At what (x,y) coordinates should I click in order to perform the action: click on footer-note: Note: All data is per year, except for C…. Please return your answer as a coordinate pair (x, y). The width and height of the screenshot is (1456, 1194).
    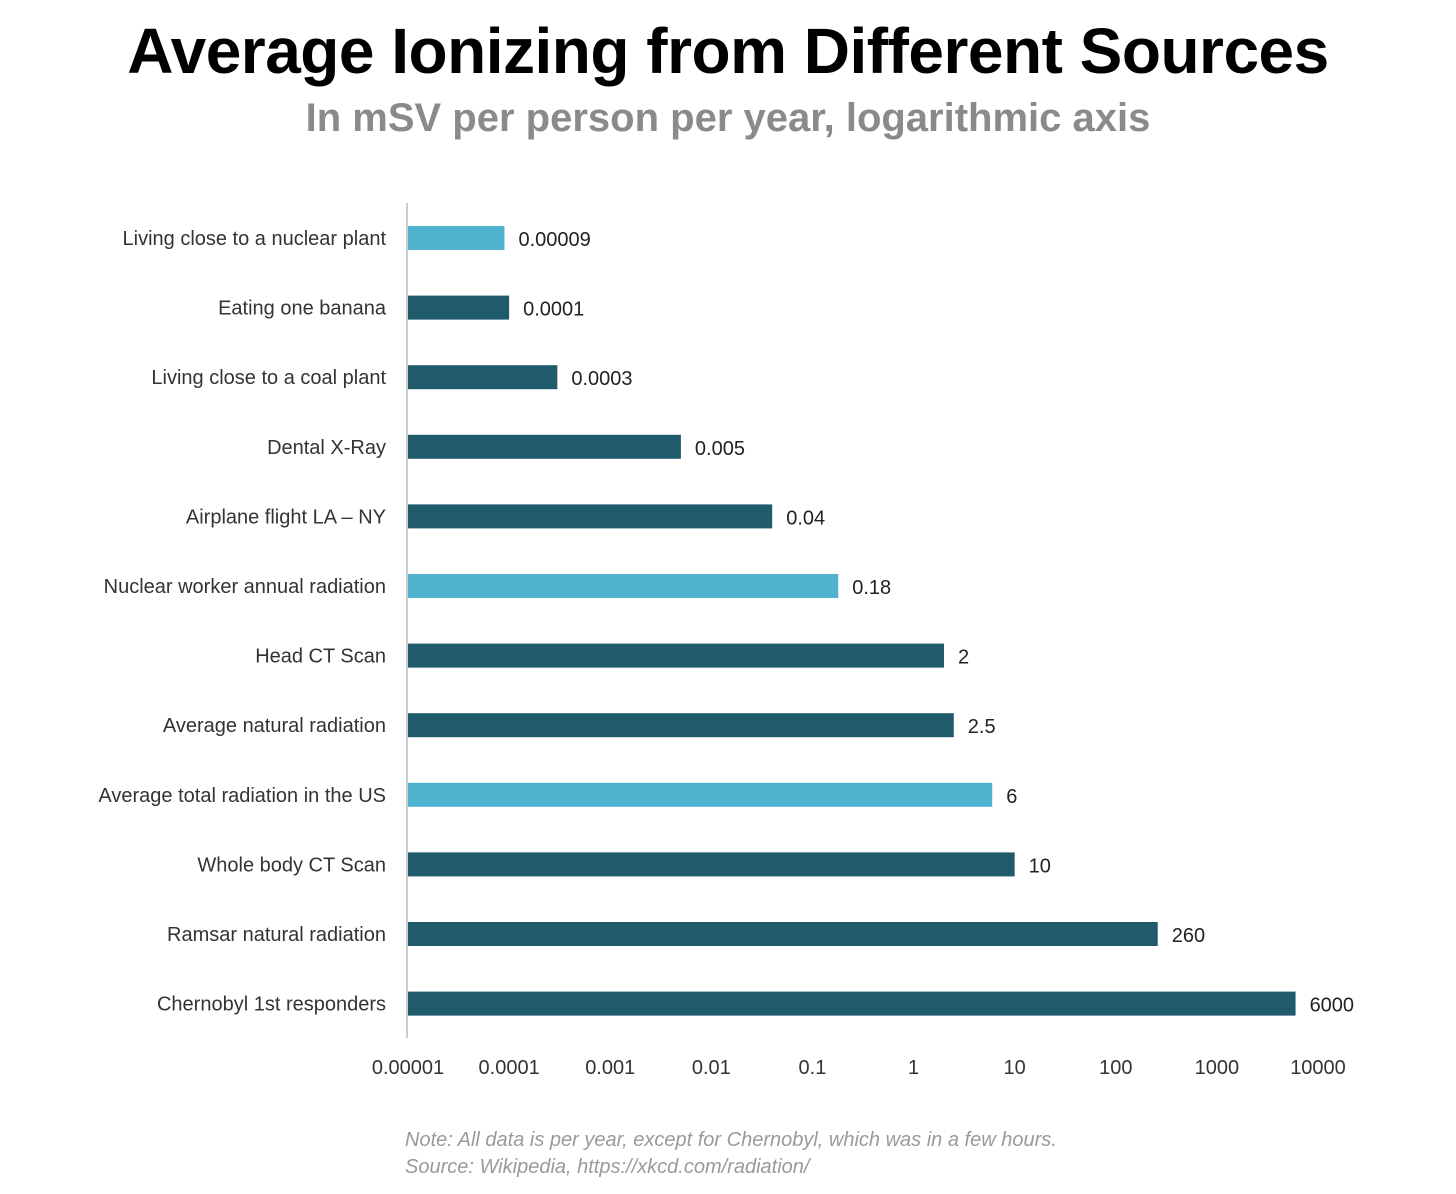
    Looking at the image, I should click on (731, 1154).